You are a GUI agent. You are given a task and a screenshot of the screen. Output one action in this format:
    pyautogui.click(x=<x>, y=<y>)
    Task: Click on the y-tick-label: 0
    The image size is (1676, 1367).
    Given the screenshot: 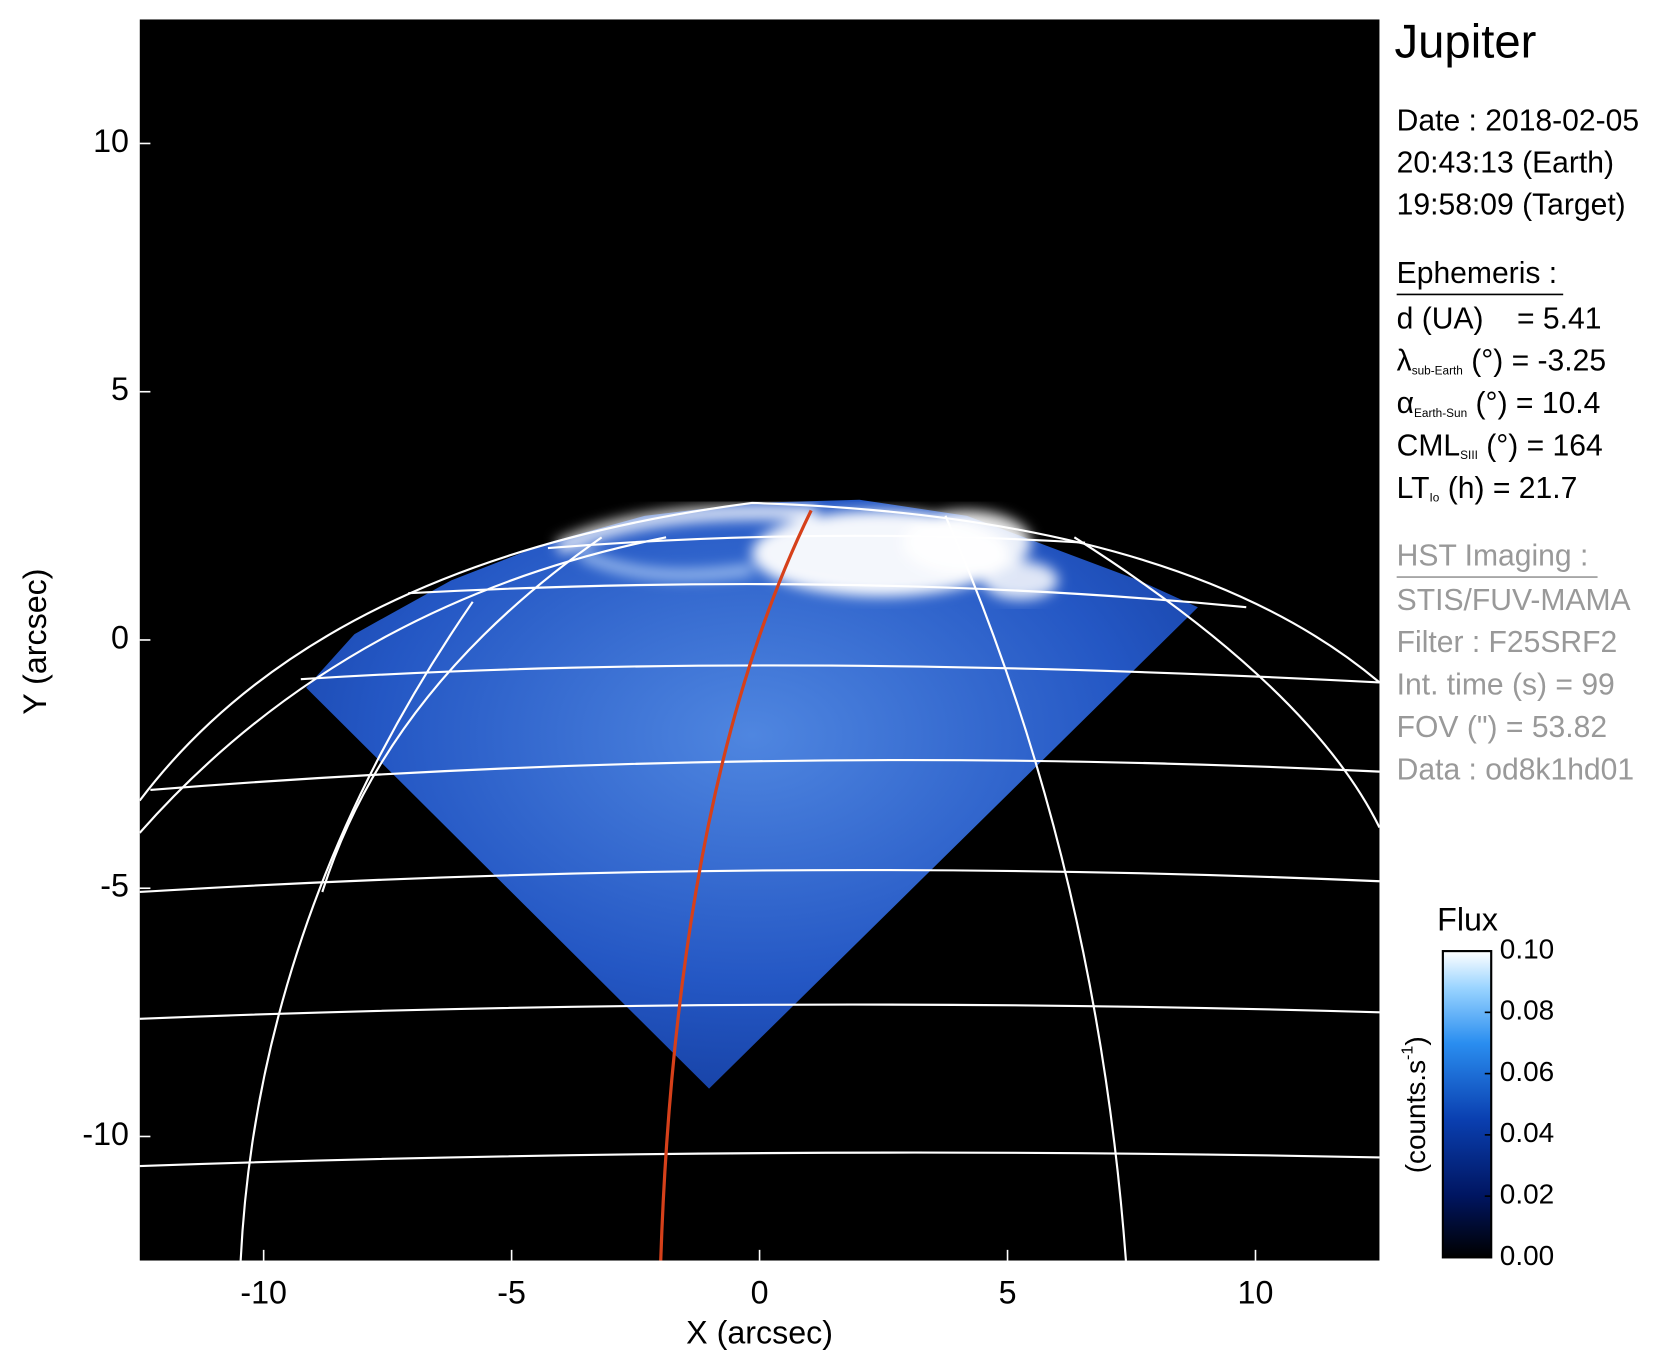 What is the action you would take?
    pyautogui.click(x=120, y=637)
    